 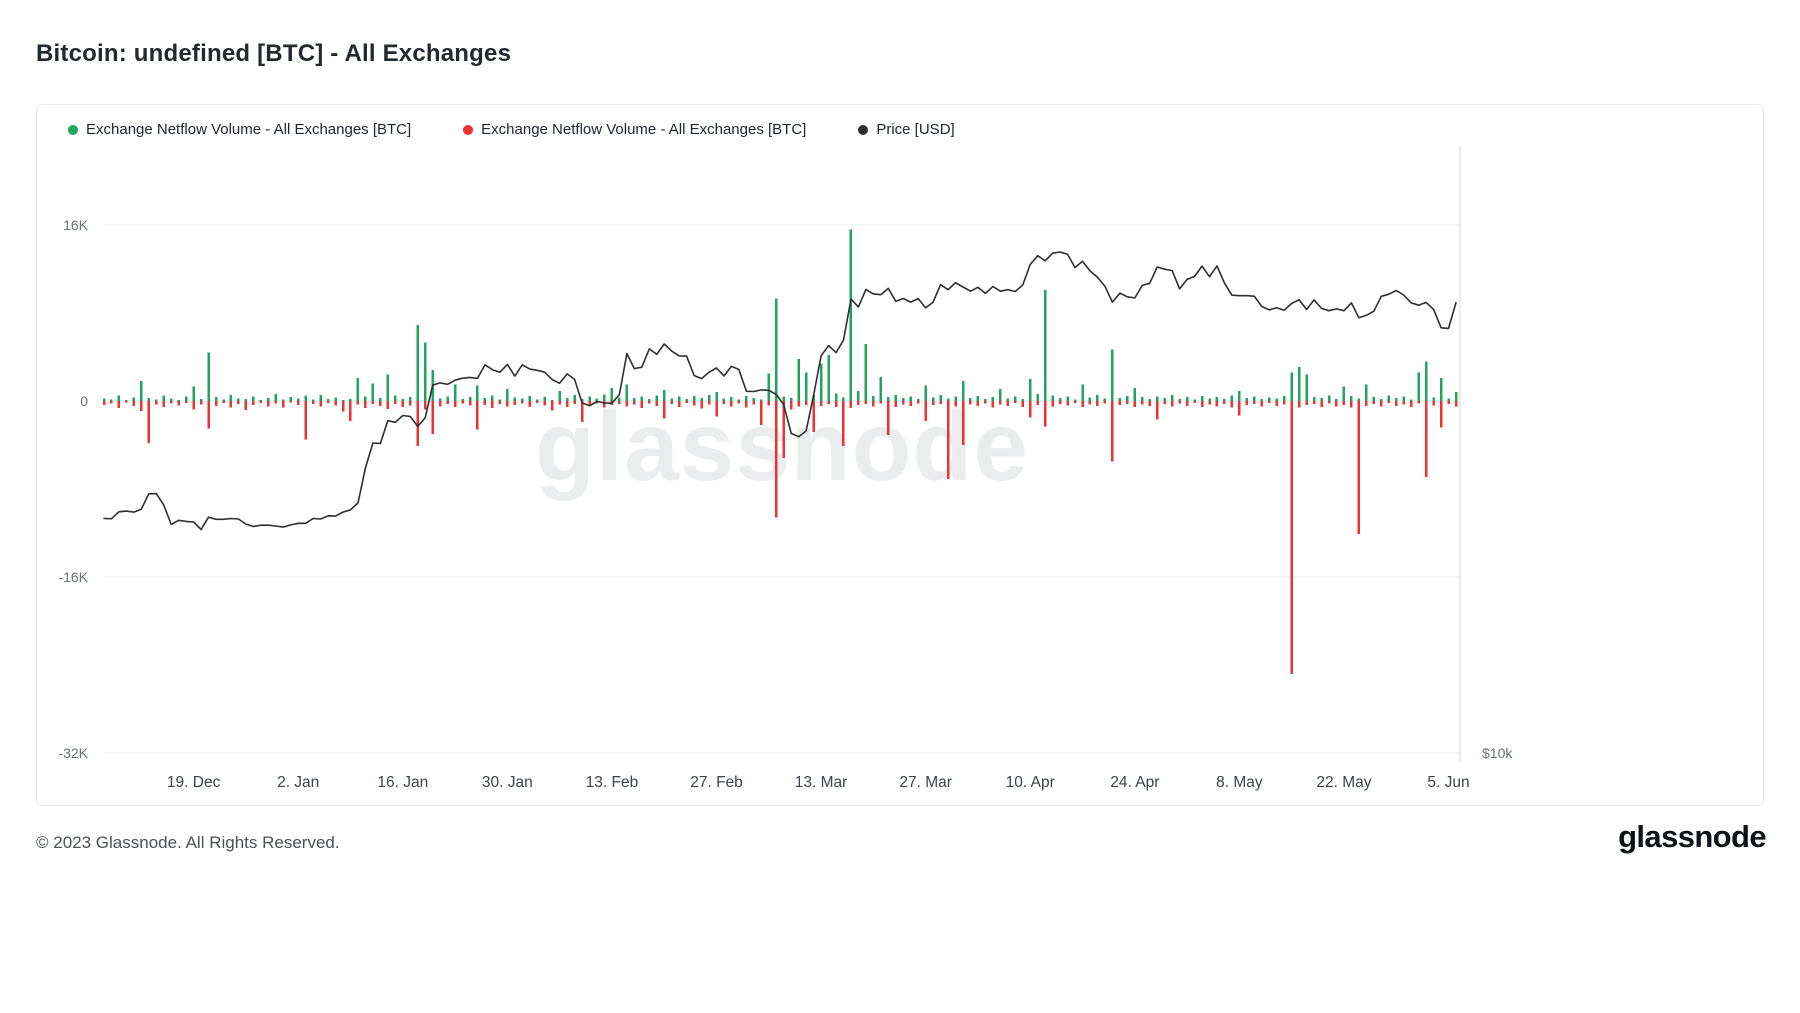 I want to click on x-axis-tick-label: 8. May, so click(x=1239, y=782).